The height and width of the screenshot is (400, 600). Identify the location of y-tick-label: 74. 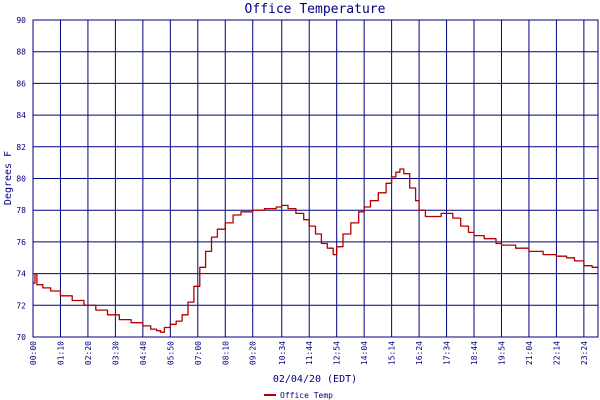
(21, 274).